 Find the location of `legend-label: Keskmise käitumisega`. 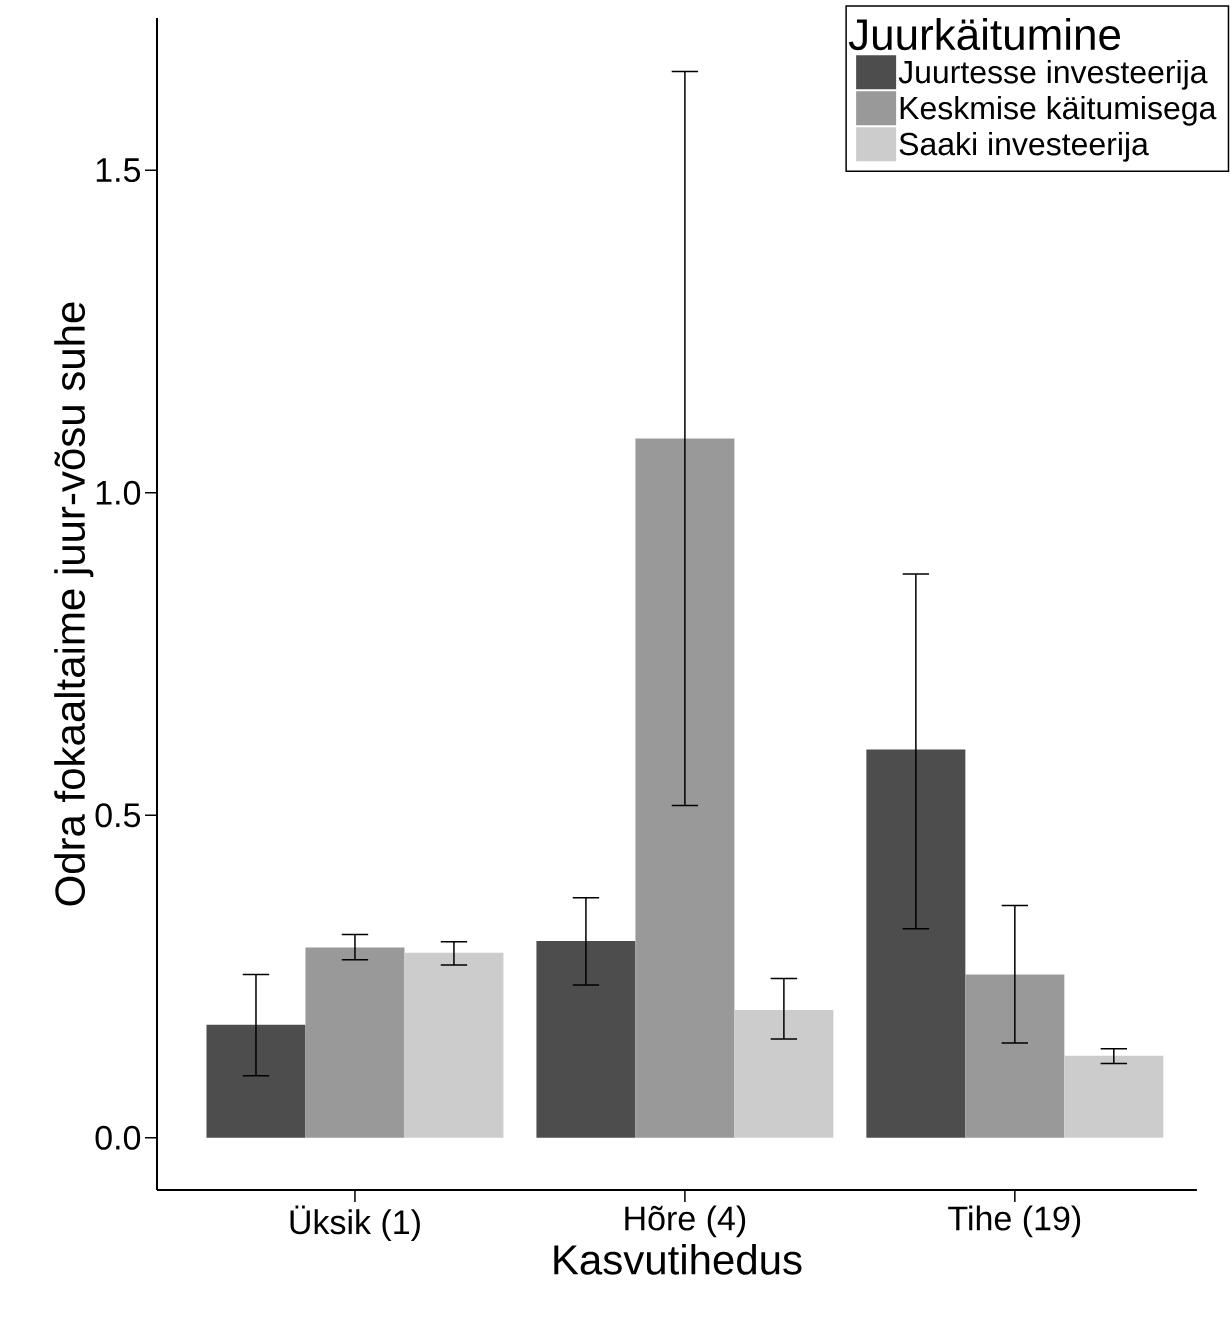

legend-label: Keskmise käitumisega is located at coordinates (1058, 110).